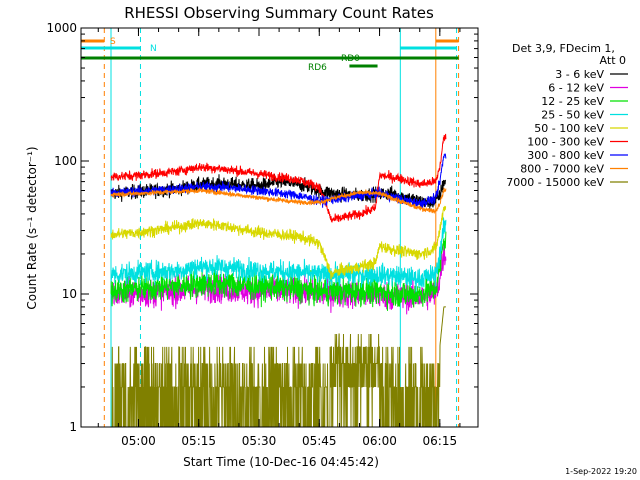 Image resolution: width=640 pixels, height=480 pixels. What do you see at coordinates (565, 142) in the screenshot?
I see `legend-entry-label-5: 100 - 300 keV` at bounding box center [565, 142].